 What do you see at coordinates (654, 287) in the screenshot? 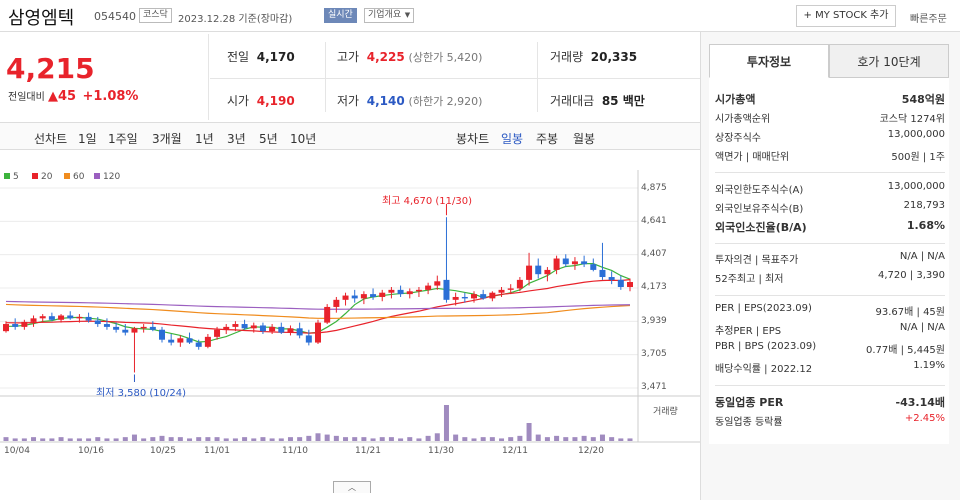
I see `y-tick: 4,173` at bounding box center [654, 287].